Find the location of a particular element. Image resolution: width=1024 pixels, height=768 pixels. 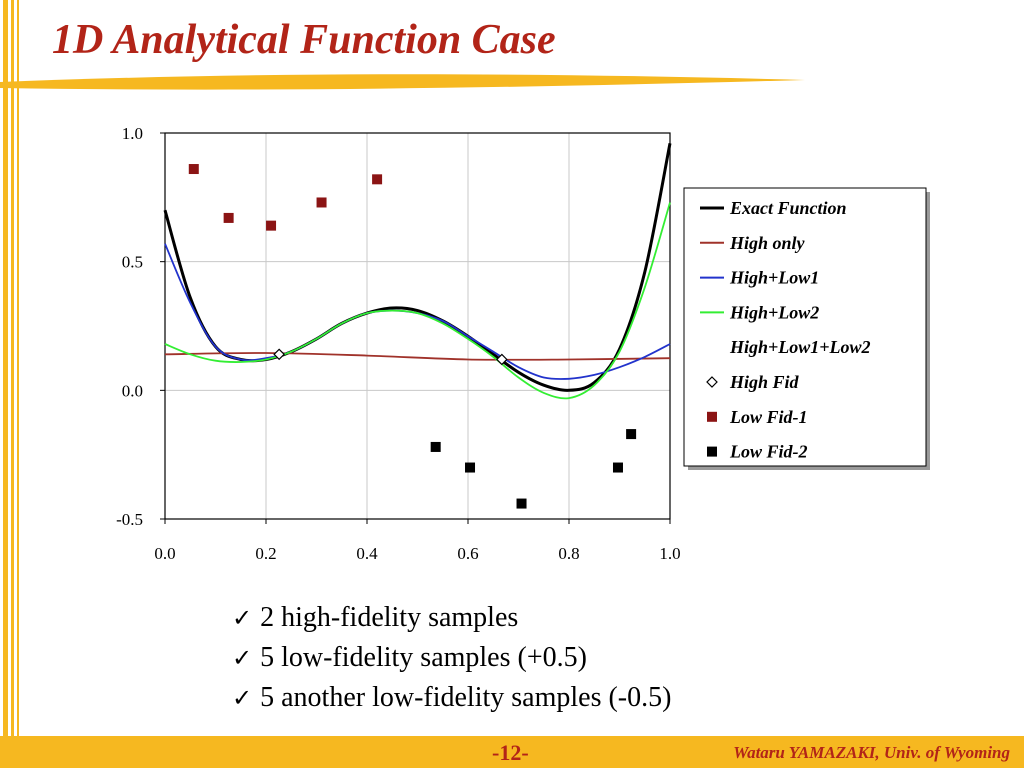

x-tick-label: 1.0 is located at coordinates (669, 553).